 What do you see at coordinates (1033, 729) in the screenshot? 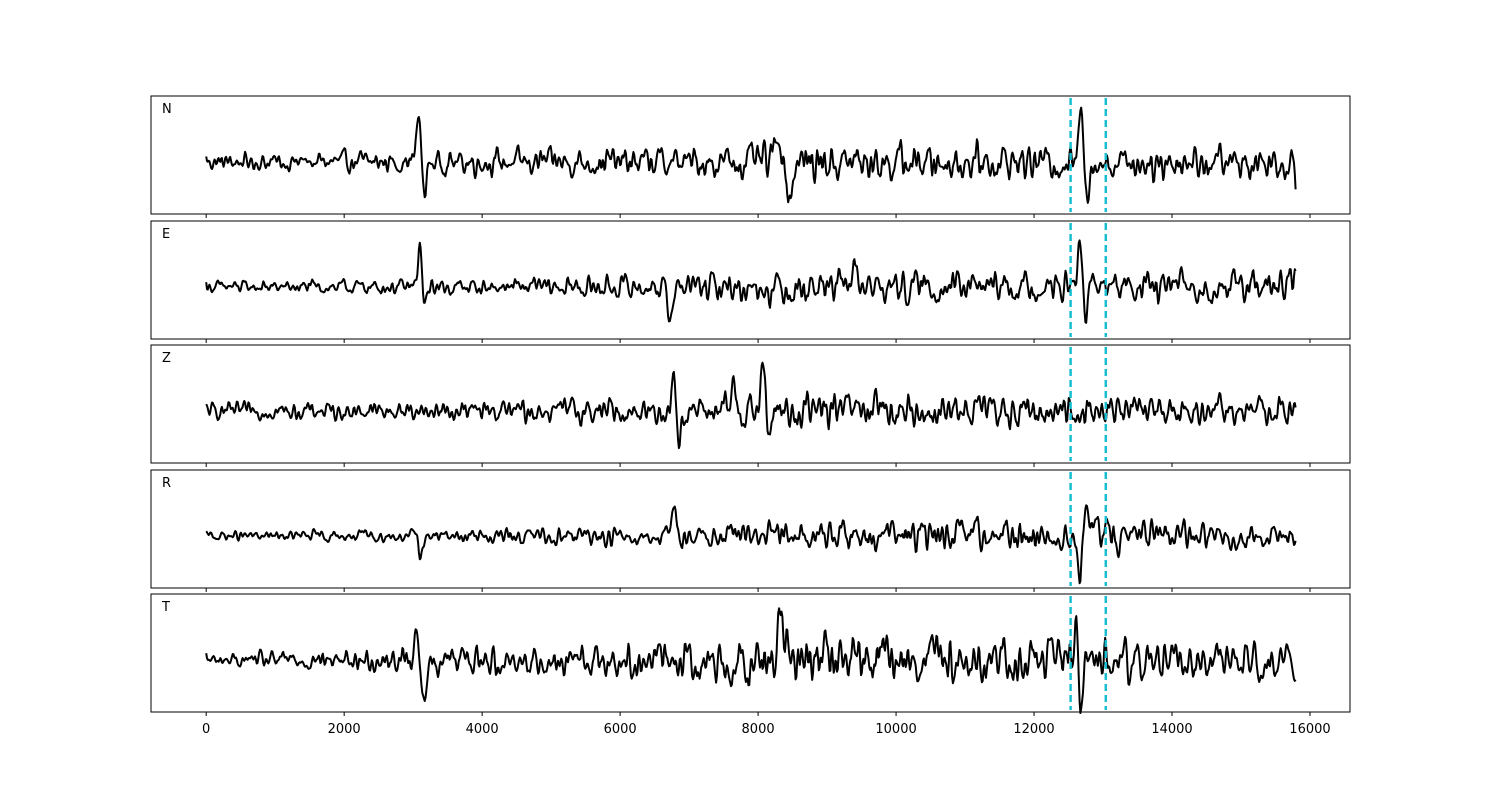
I see `x-tick-label: 12000` at bounding box center [1033, 729].